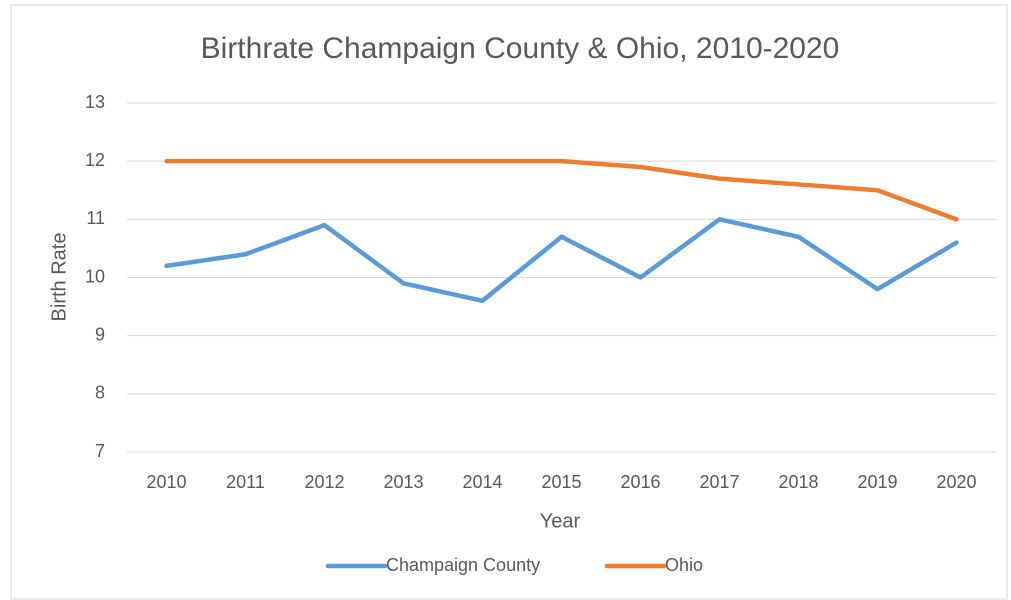 This screenshot has width=1011, height=600. I want to click on y-tick-label: 8, so click(100, 393).